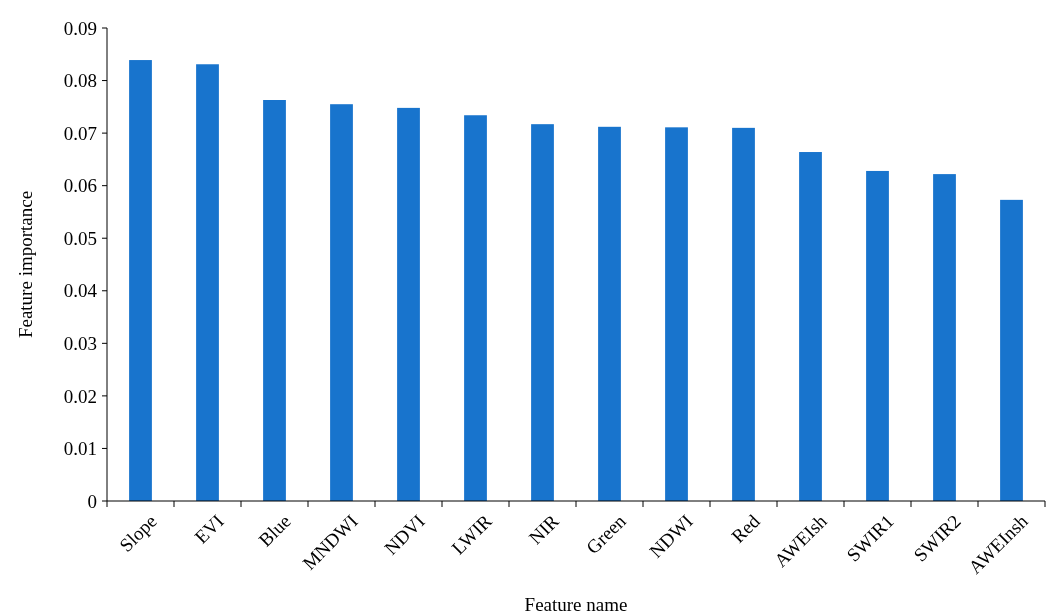 Image resolution: width=1048 pixels, height=615 pixels. Describe the element at coordinates (80, 291) in the screenshot. I see `y-tick-label: 0.04` at that location.